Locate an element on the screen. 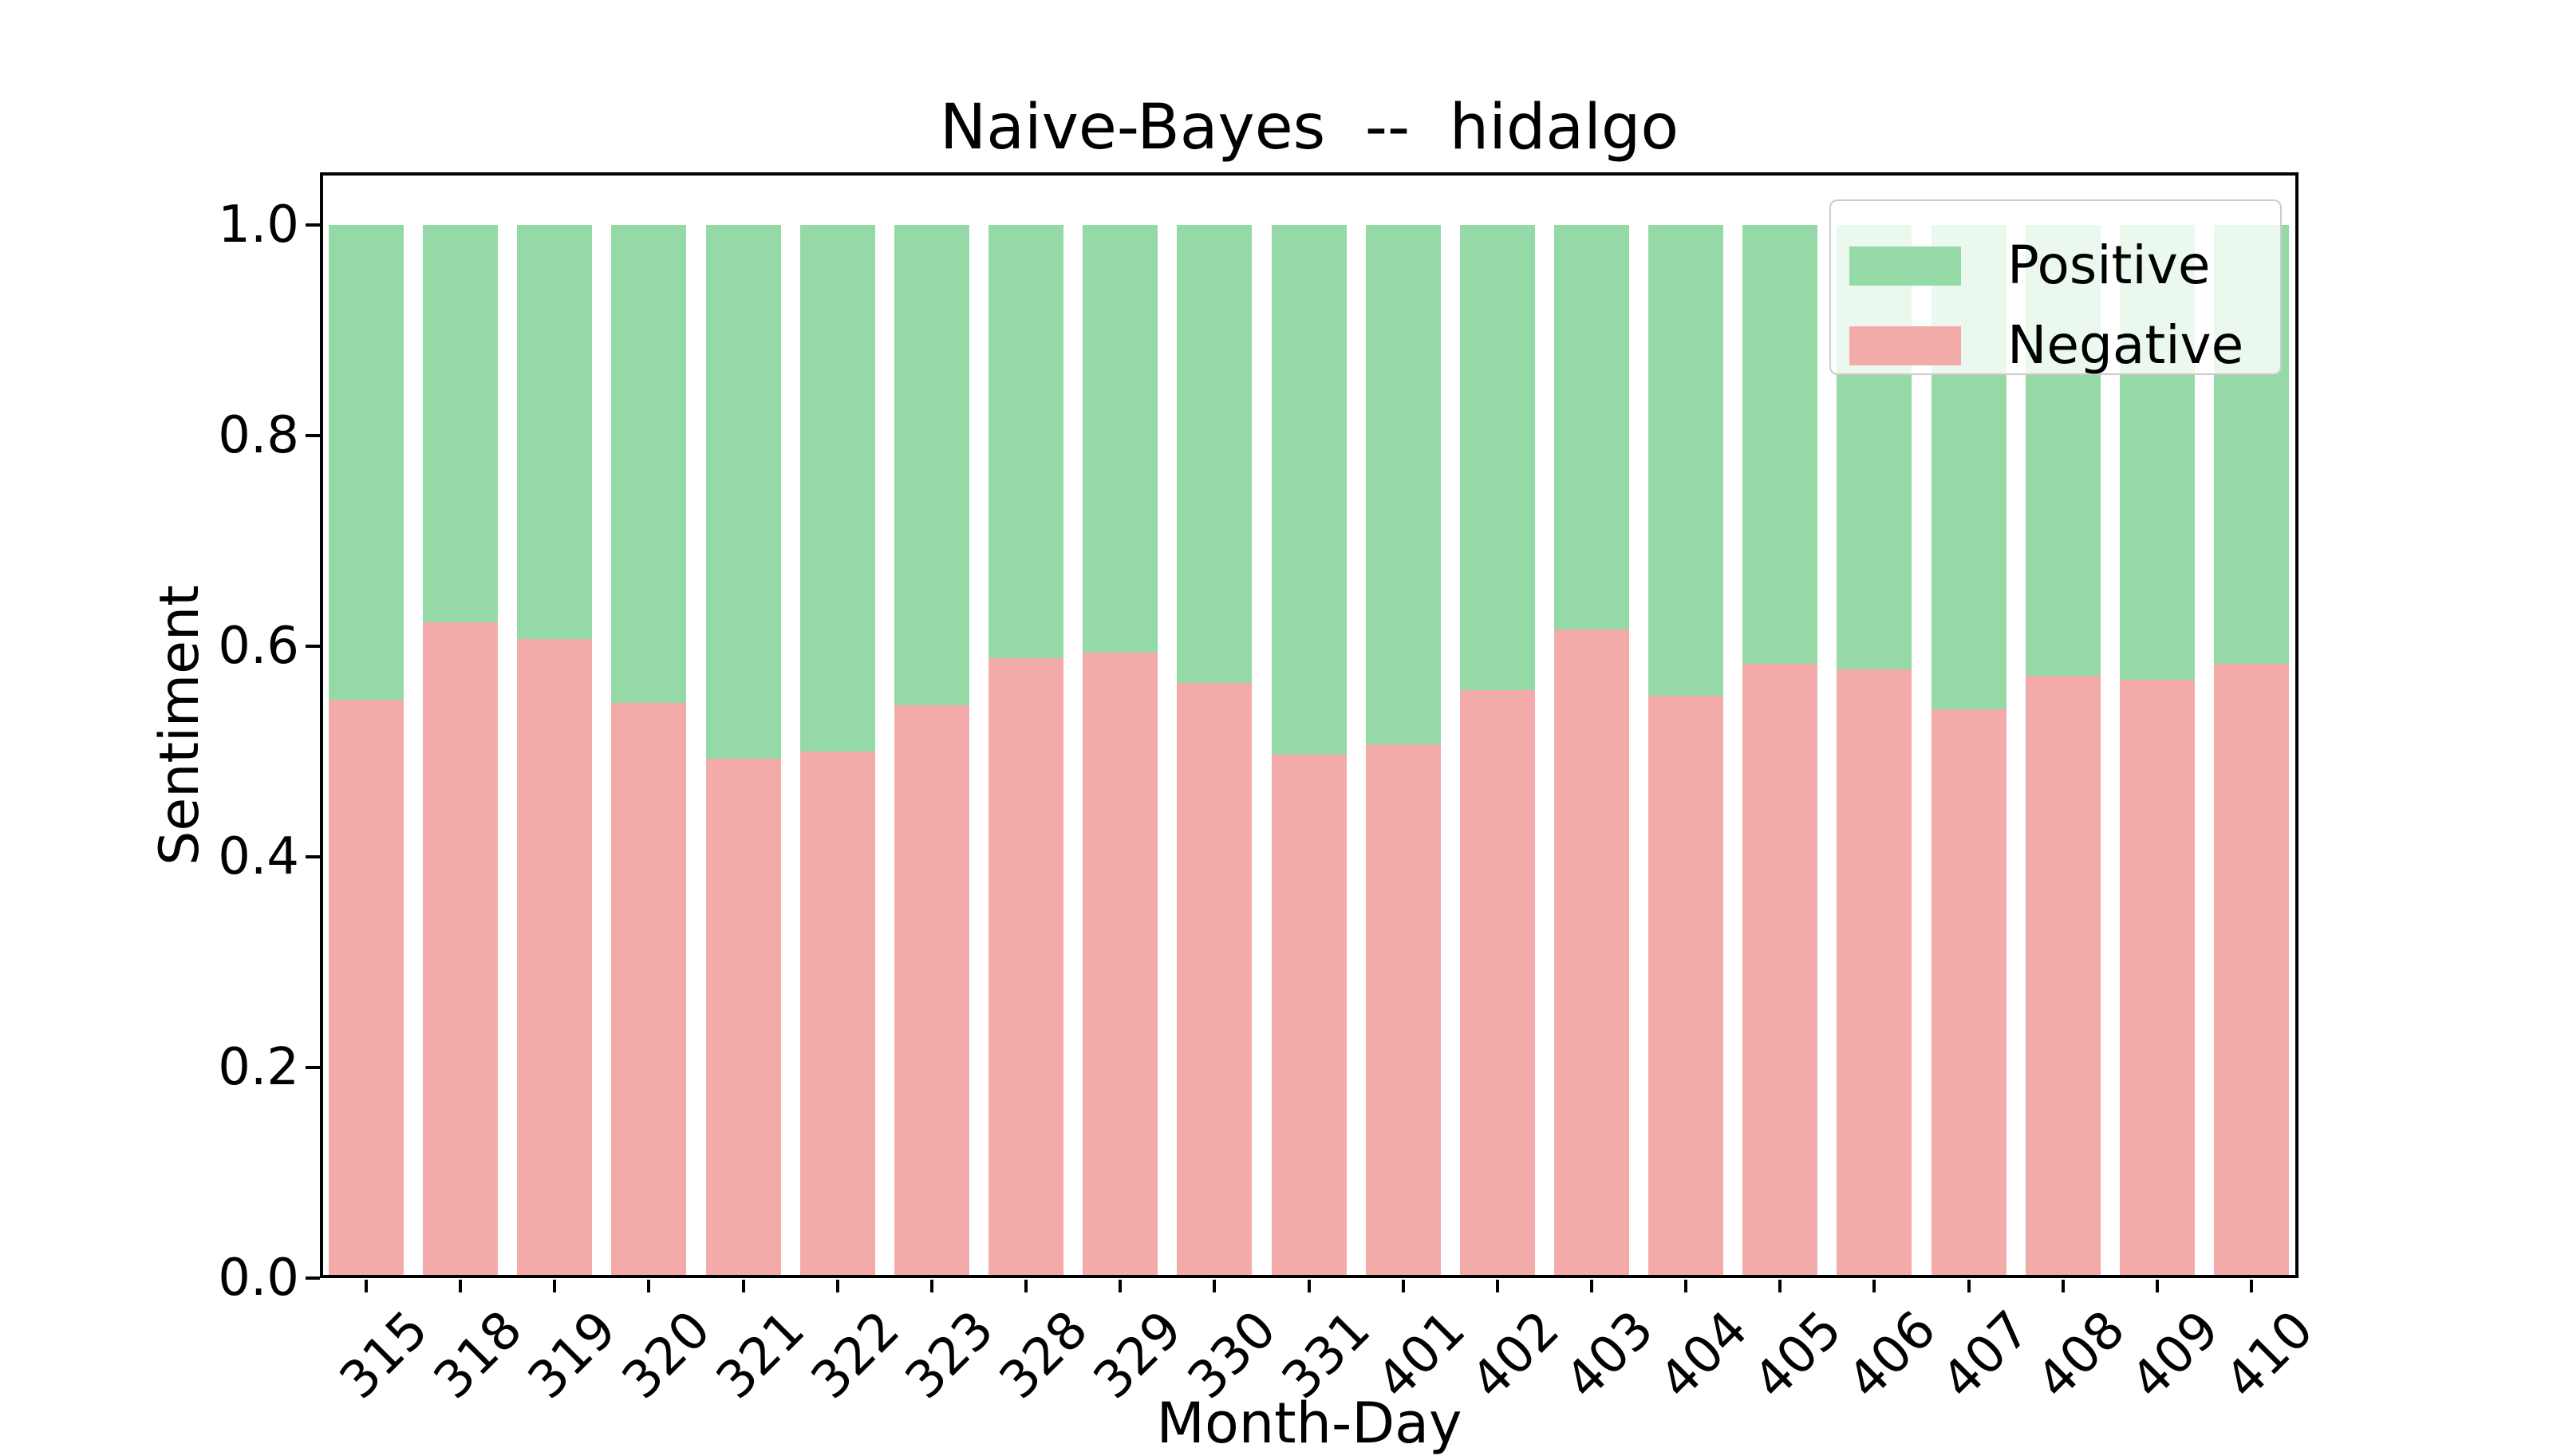  x-tick-label: 407 is located at coordinates (1986, 1355).